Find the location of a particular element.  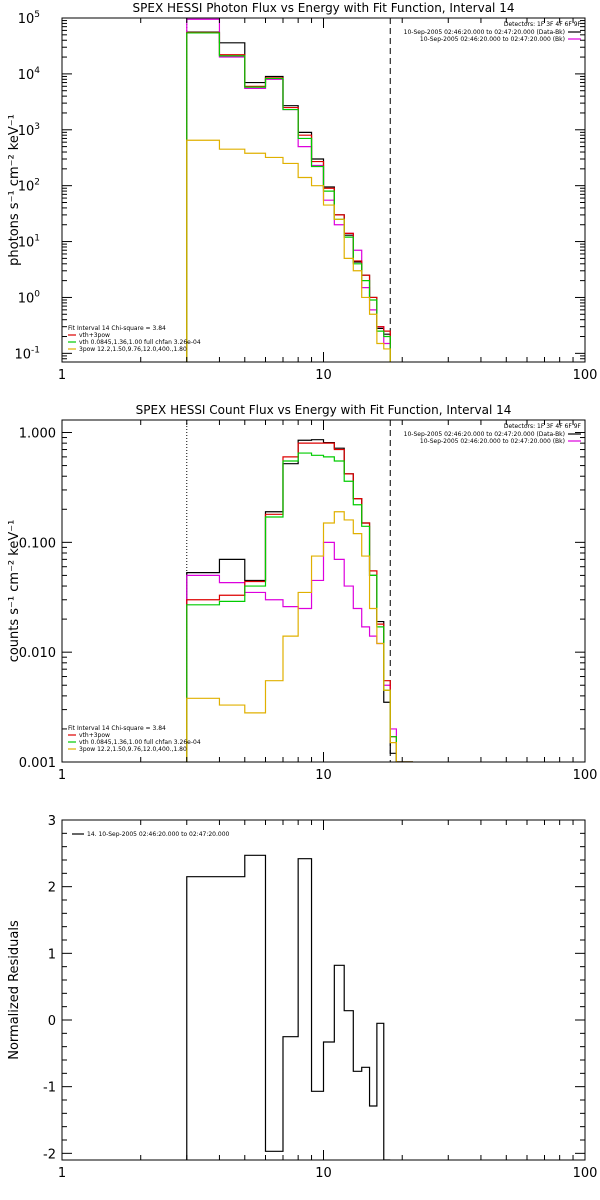

y-tick-label: 0.010 is located at coordinates (37, 653).